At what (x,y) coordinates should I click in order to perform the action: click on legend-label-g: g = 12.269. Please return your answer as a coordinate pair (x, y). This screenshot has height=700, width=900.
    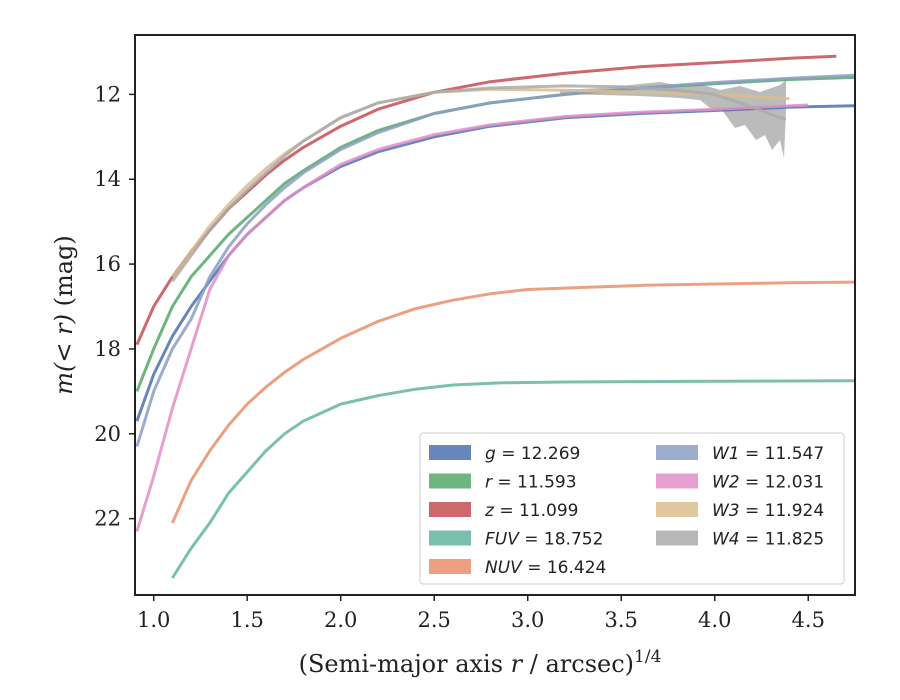
    Looking at the image, I should click on (532, 454).